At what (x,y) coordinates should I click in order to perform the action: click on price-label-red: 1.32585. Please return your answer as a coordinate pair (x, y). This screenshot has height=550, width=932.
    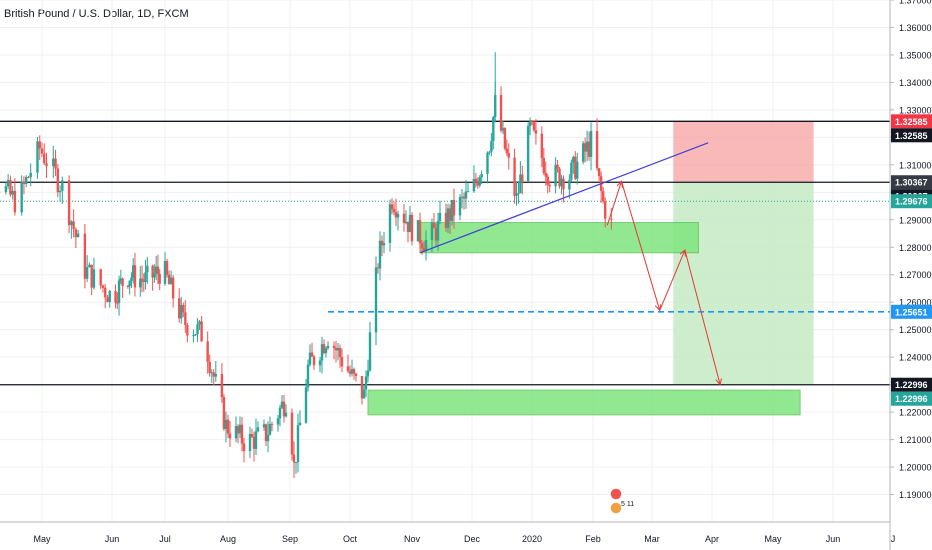
    Looking at the image, I should click on (911, 122).